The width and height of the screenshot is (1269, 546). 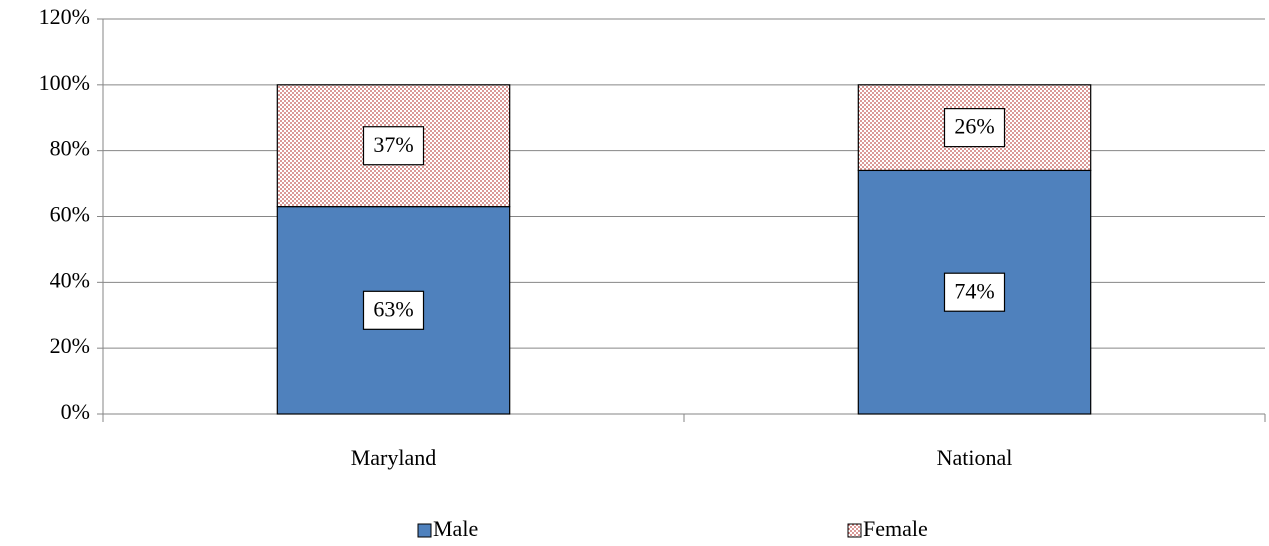 What do you see at coordinates (70, 148) in the screenshot?
I see `y-tick-label: 80%` at bounding box center [70, 148].